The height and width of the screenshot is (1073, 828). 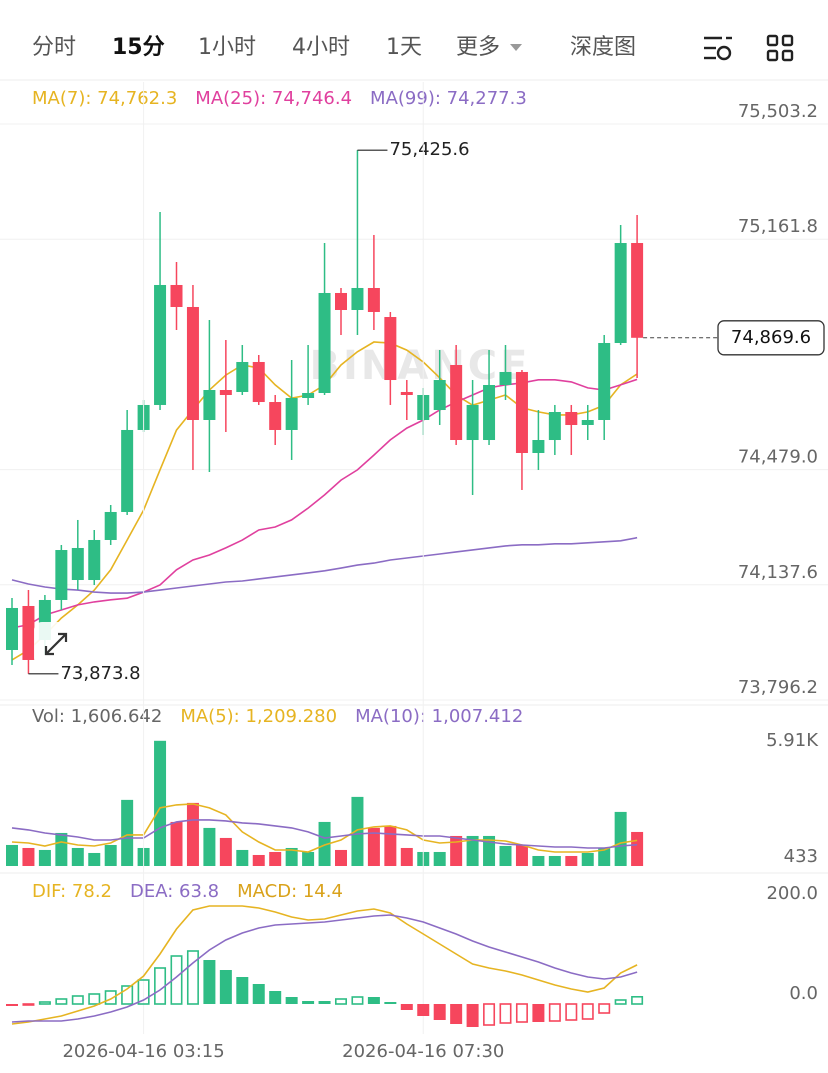 What do you see at coordinates (97, 716) in the screenshot?
I see `legend-entry: Vol: 1,606.642` at bounding box center [97, 716].